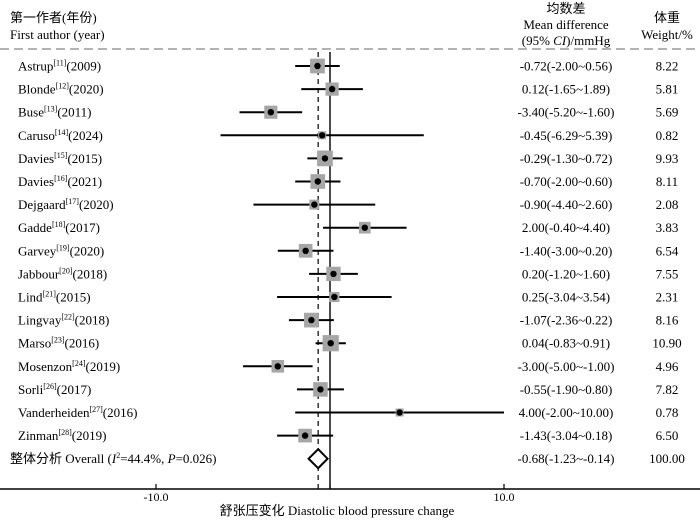 The image size is (700, 523). What do you see at coordinates (65, 432) in the screenshot?
I see `study-reference: [28]` at bounding box center [65, 432].